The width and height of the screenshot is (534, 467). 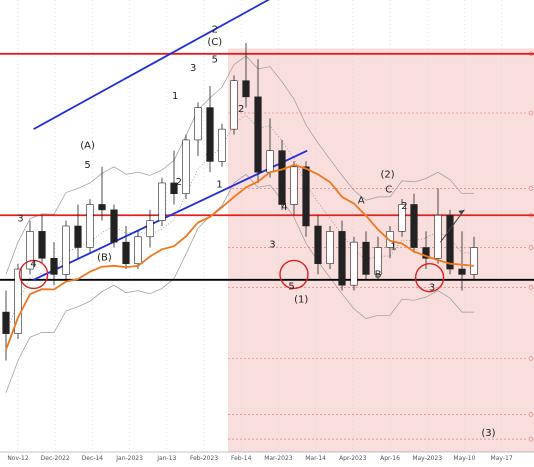 I want to click on wave-label: A, so click(x=361, y=200).